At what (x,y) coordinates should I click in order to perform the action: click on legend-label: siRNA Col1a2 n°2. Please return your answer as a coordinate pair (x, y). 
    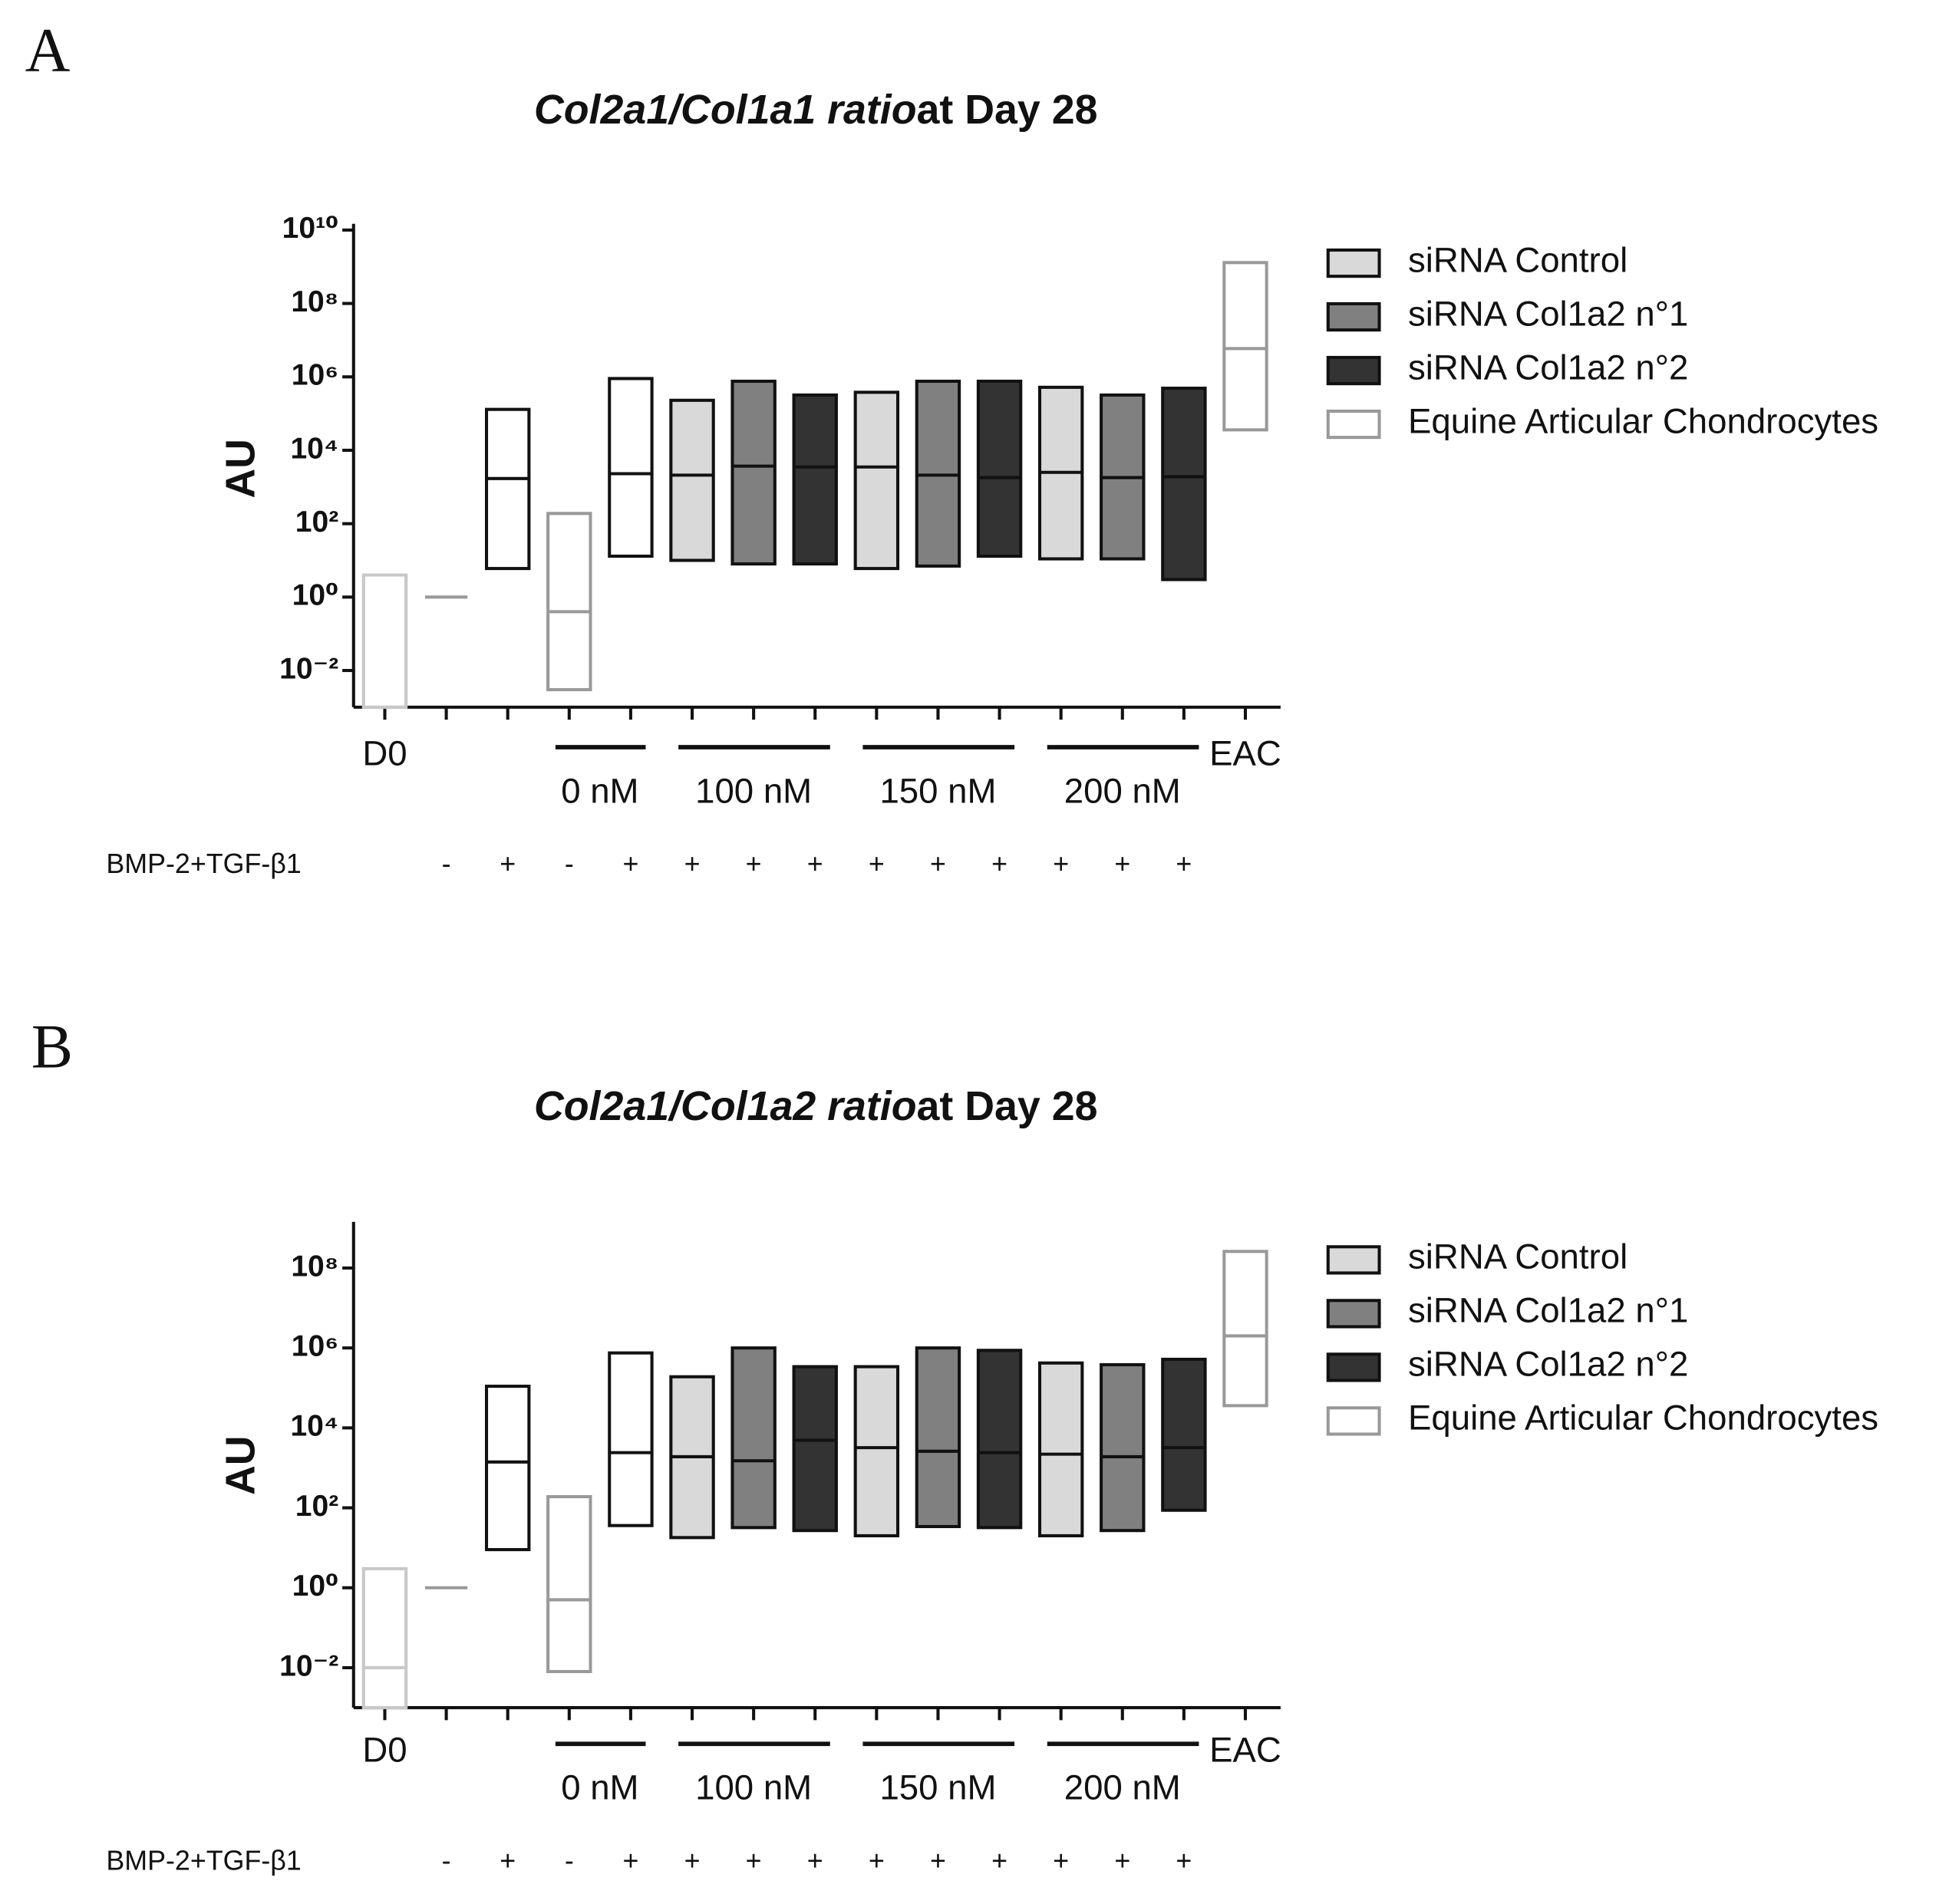
    Looking at the image, I should click on (1548, 367).